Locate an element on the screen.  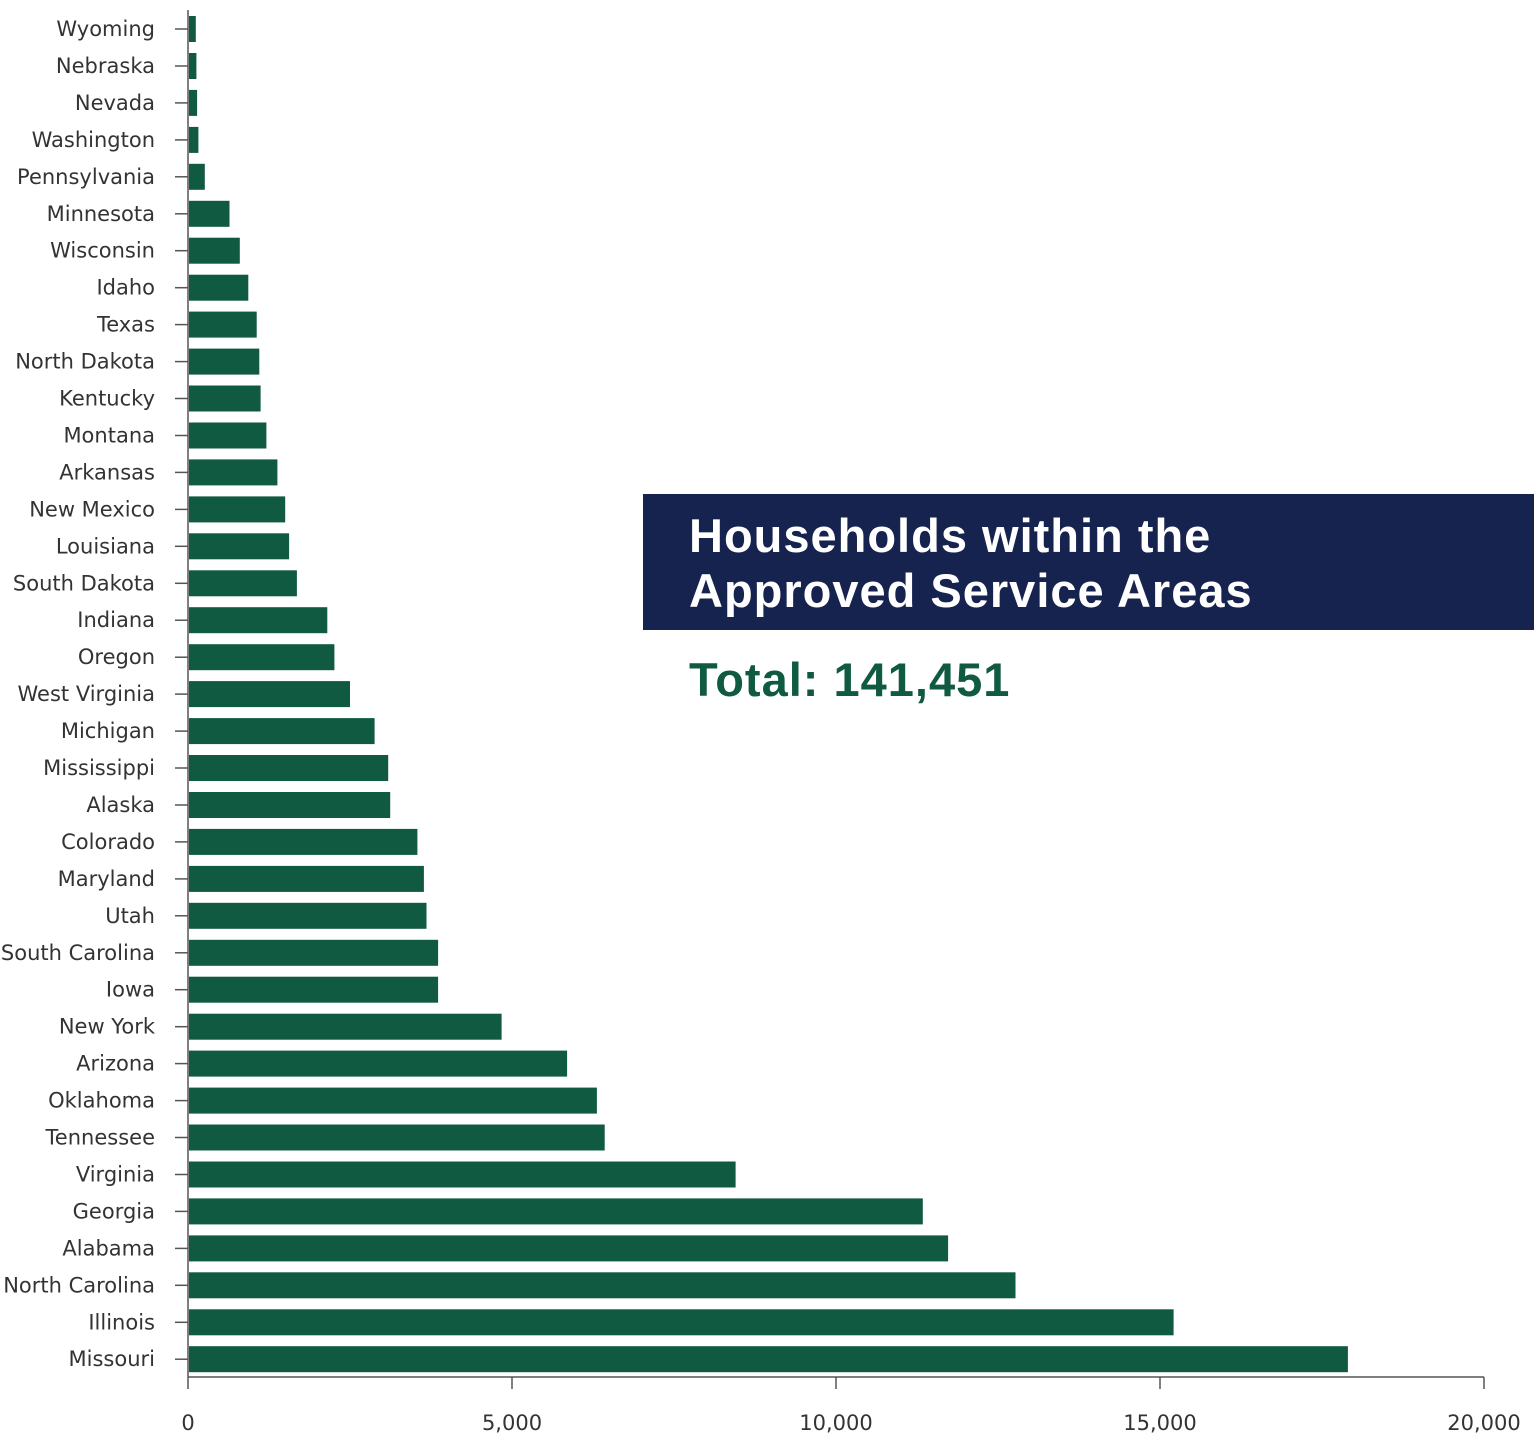
state-label: Wisconsin is located at coordinates (102, 251).